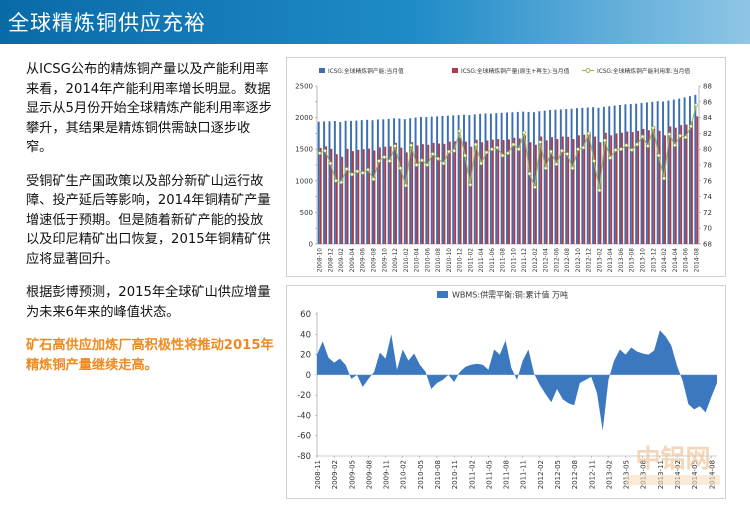 The width and height of the screenshot is (750, 507). What do you see at coordinates (588, 70) in the screenshot?
I see `legend-marker` at bounding box center [588, 70].